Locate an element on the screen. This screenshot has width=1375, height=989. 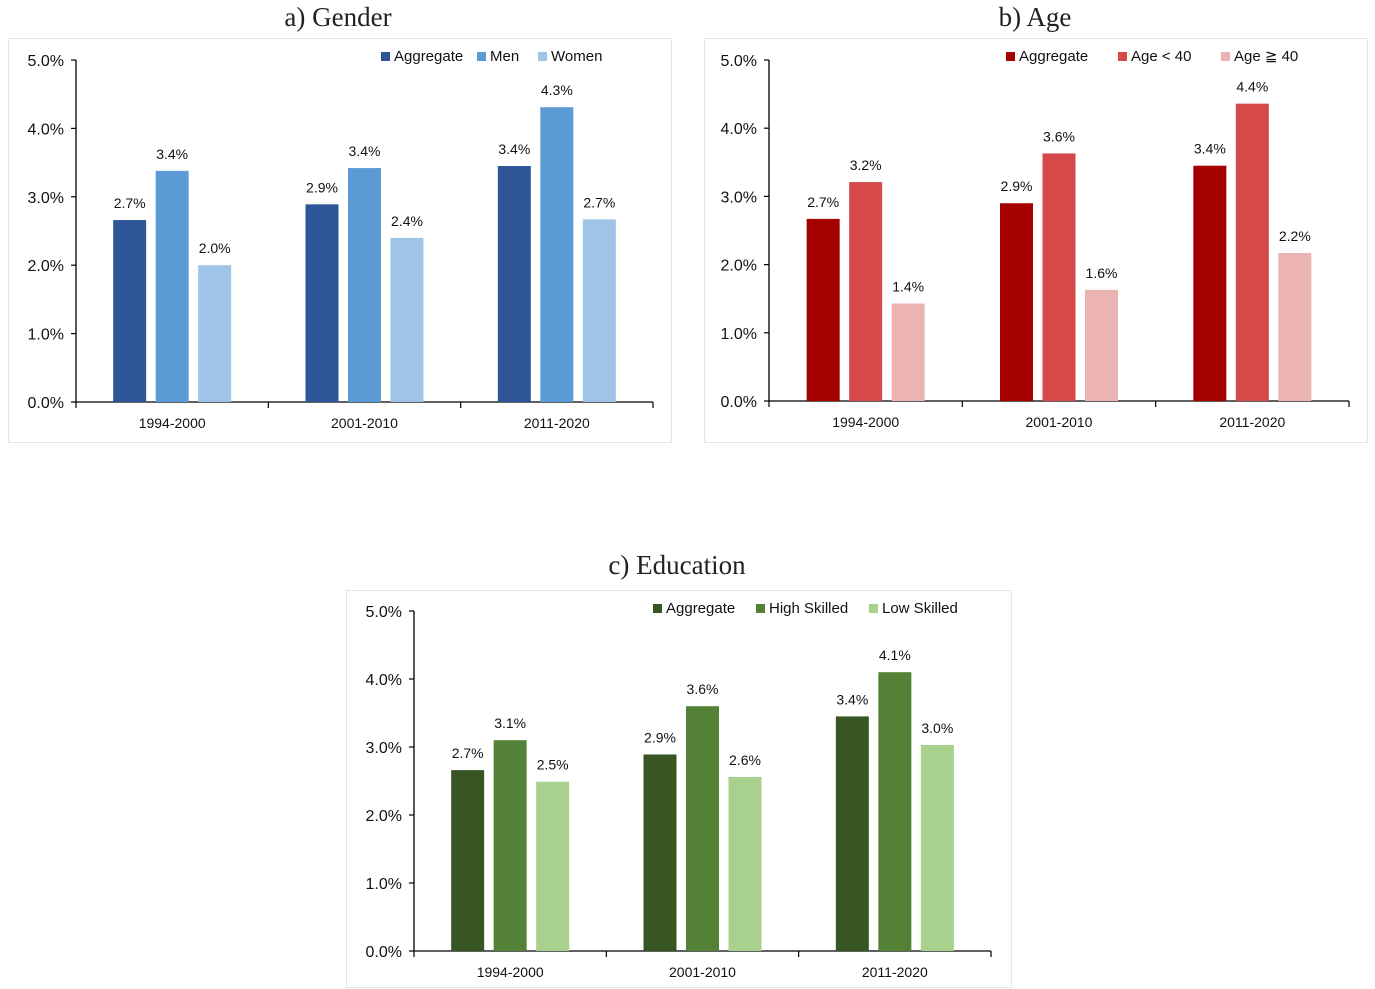
education-y-tick-label: 5.0% is located at coordinates (384, 612).